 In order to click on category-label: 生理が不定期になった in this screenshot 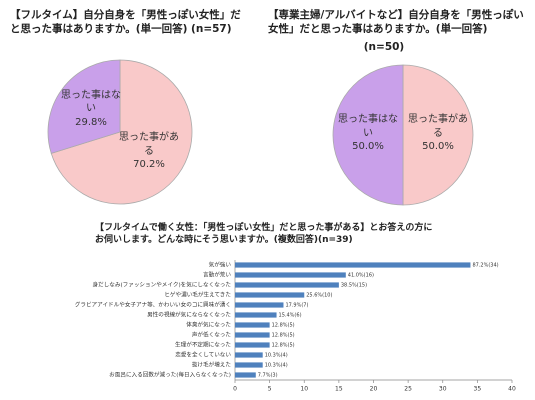, I will do `click(203, 345)`.